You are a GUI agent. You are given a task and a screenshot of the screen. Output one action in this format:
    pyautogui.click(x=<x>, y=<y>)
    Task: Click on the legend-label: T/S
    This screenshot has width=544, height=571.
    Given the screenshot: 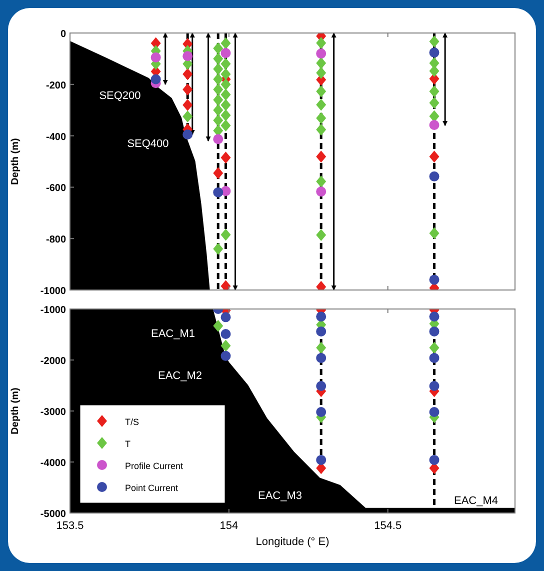 What is the action you would take?
    pyautogui.click(x=132, y=422)
    